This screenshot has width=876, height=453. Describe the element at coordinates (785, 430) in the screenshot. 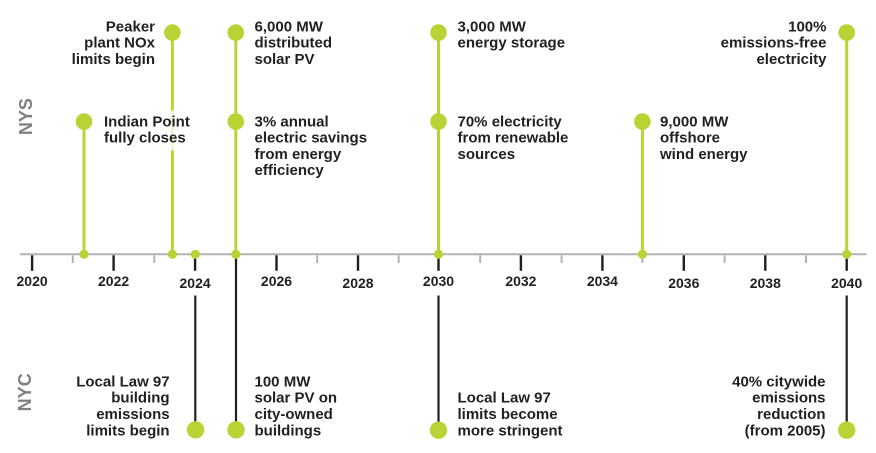

I see `svg-text: (from 2005)` at that location.